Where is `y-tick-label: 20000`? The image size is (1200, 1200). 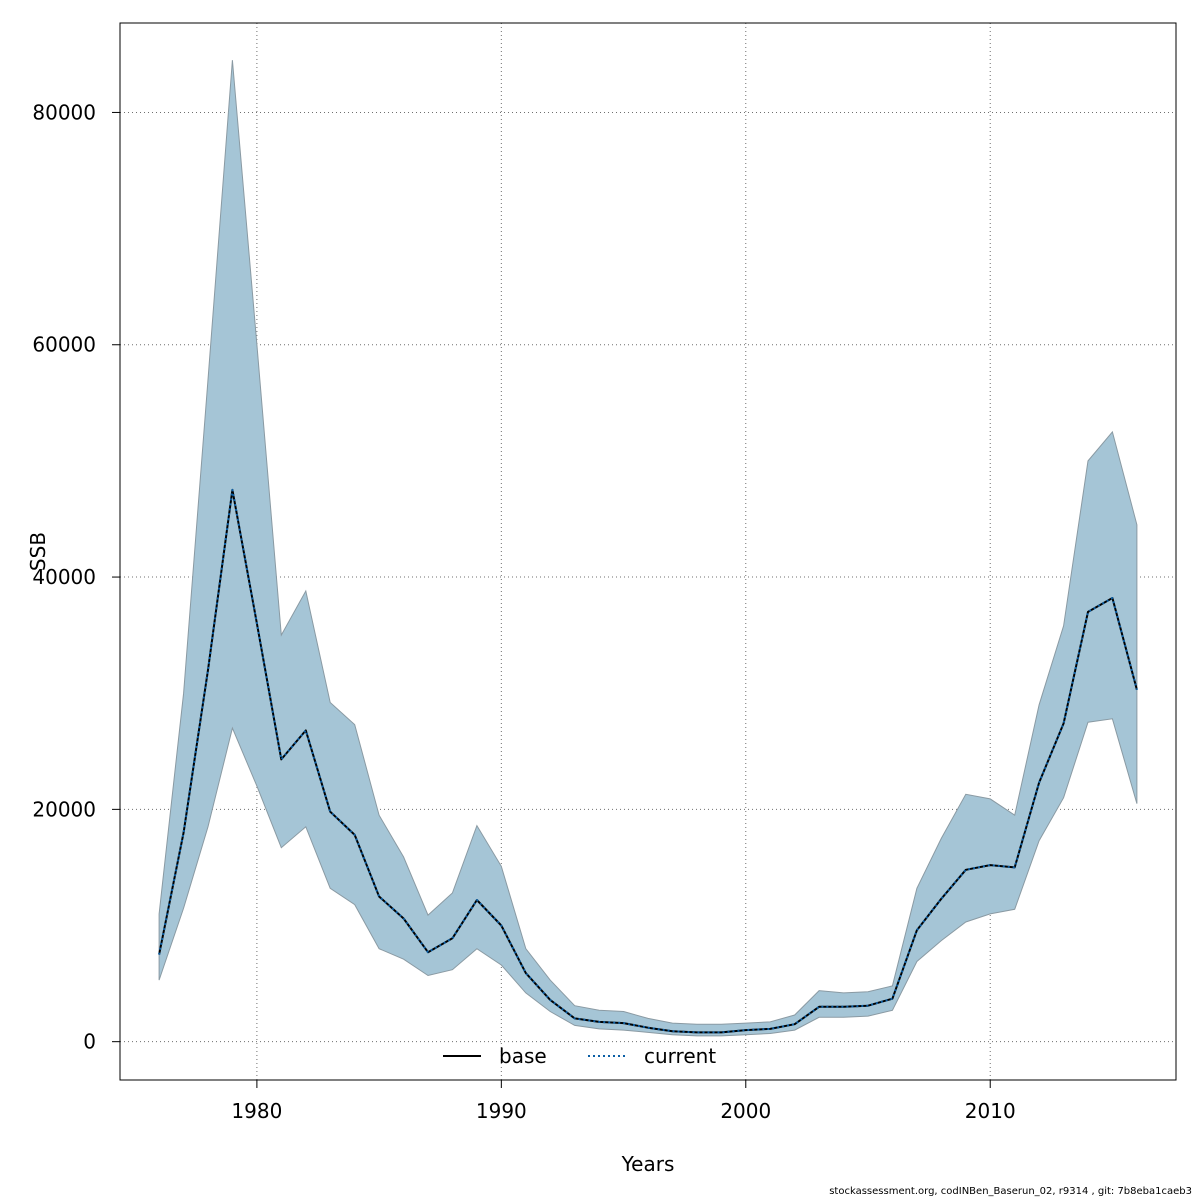
y-tick-label: 20000 is located at coordinates (64, 809).